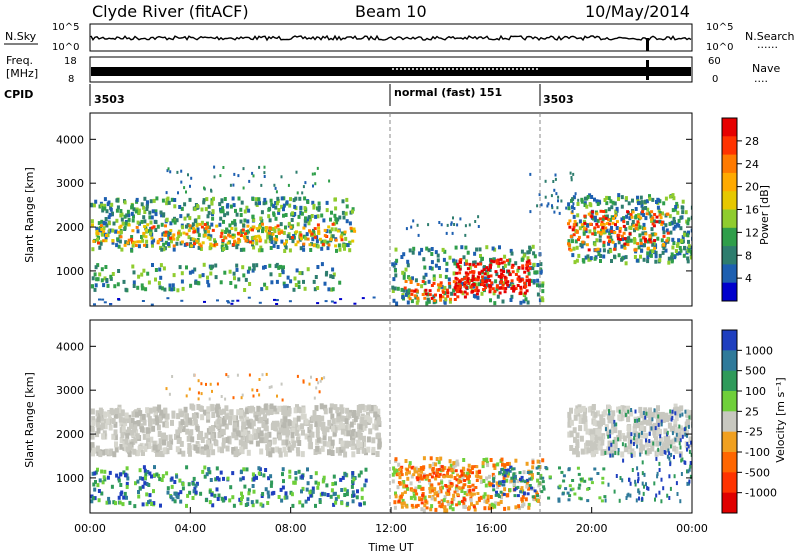 This screenshot has height=554, width=800. Describe the element at coordinates (764, 215) in the screenshot. I see `power-colorbar-label: Power [dB]` at that location.